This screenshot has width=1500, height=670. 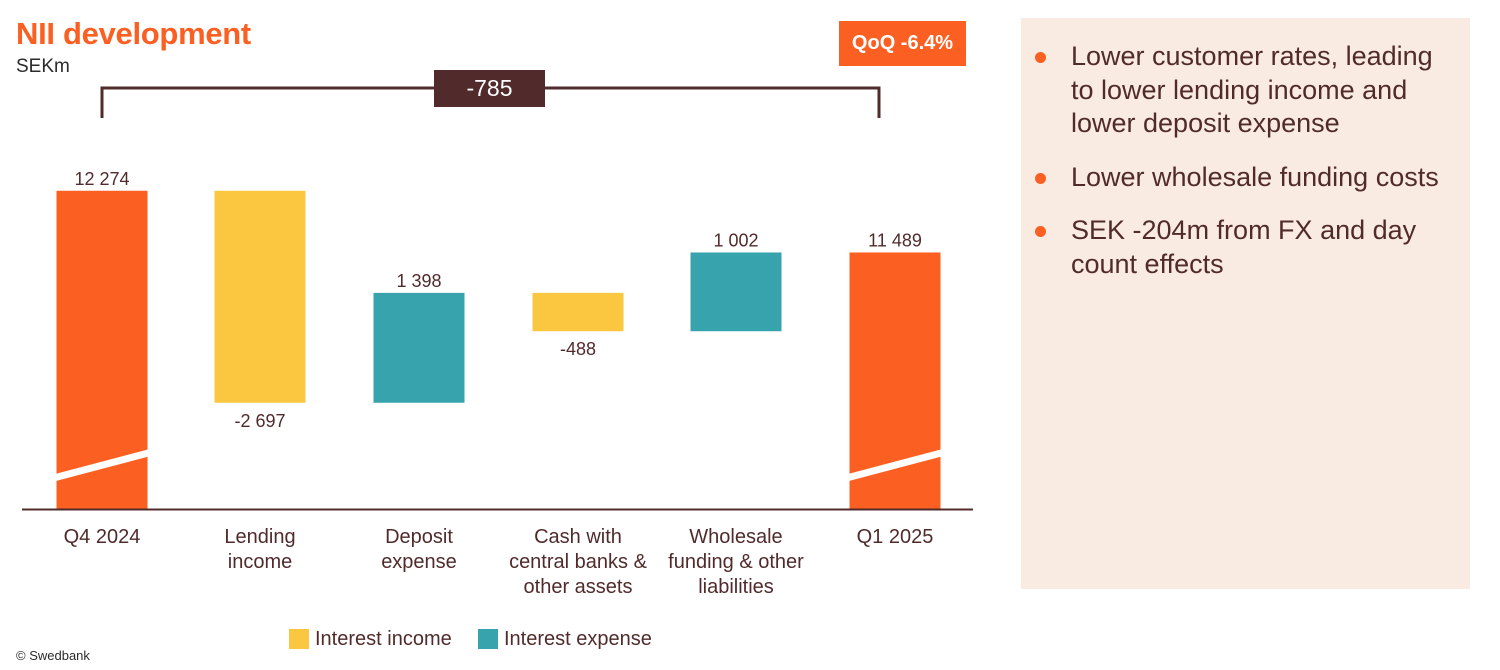 What do you see at coordinates (578, 587) in the screenshot?
I see `category-label-3: other assets` at bounding box center [578, 587].